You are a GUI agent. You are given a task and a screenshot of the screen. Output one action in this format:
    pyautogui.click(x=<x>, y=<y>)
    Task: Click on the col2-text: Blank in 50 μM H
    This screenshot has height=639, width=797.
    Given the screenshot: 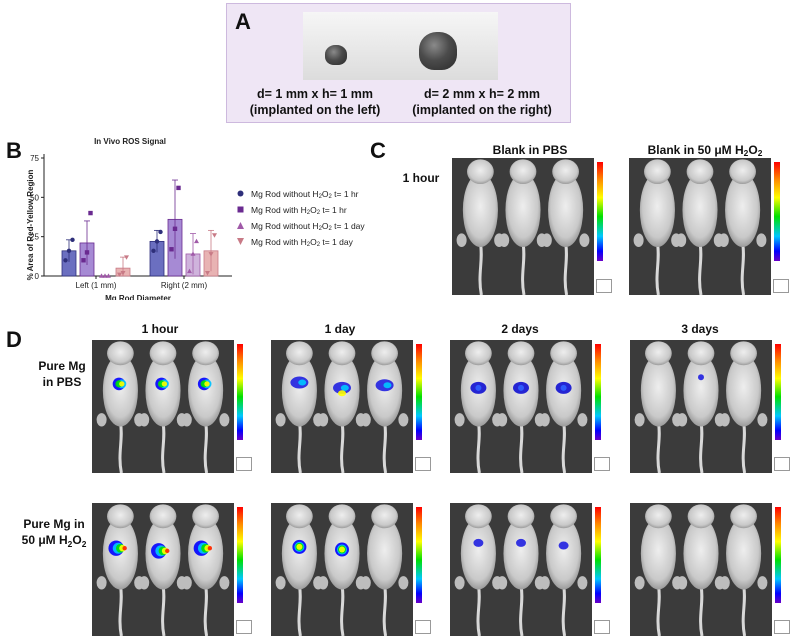 What is the action you would take?
    pyautogui.click(x=695, y=150)
    